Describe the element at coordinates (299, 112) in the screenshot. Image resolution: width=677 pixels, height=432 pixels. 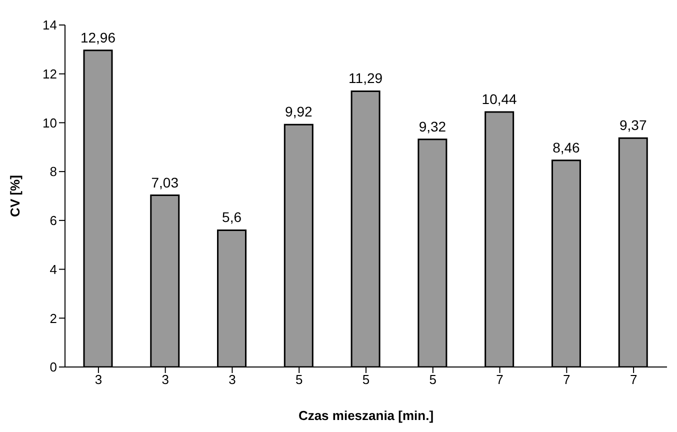
I see `data-label: 9,92` at that location.